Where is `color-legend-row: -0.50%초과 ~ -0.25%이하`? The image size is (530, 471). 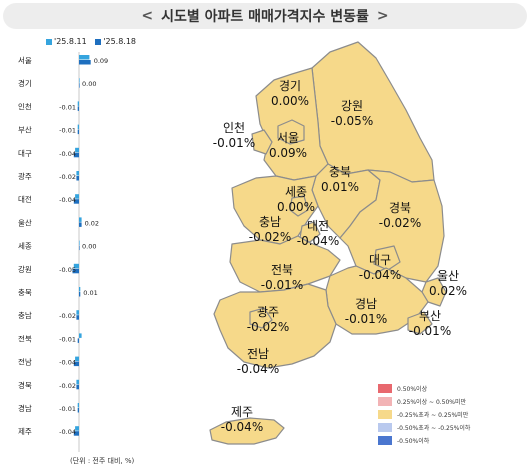 color-legend-row: -0.50%초과 ~ -0.25%이하 is located at coordinates (424, 427).